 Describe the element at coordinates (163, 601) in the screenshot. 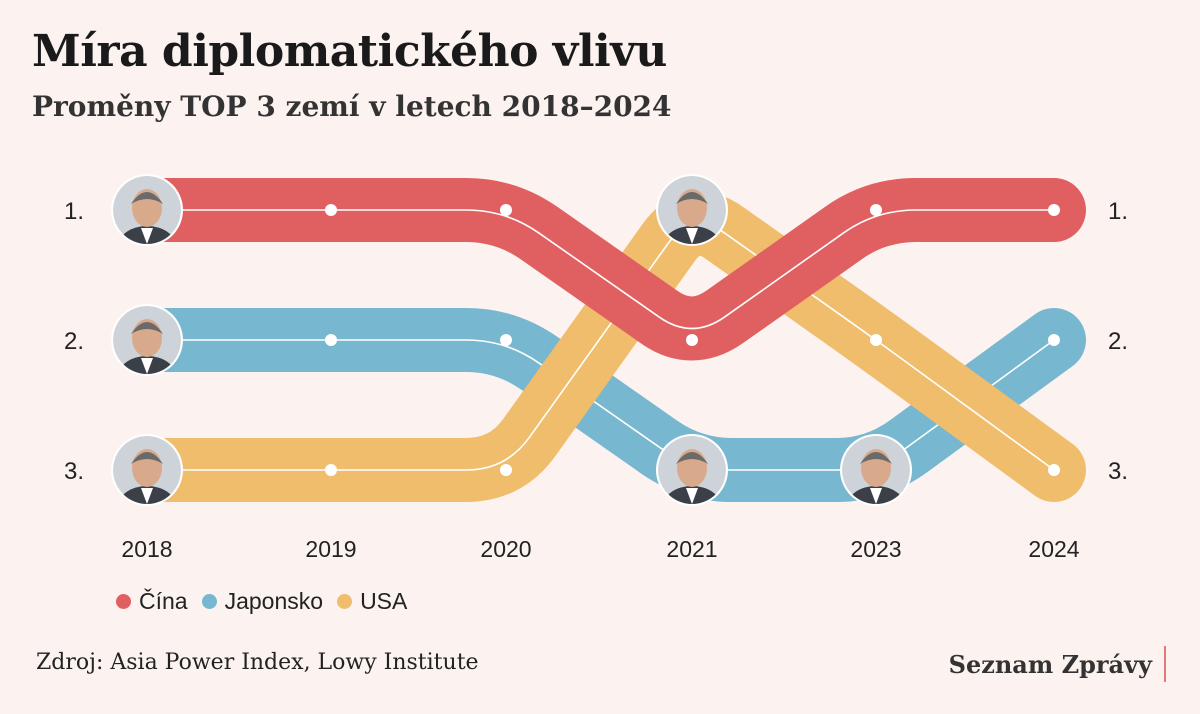

I see `legend-label-china: Čína` at that location.